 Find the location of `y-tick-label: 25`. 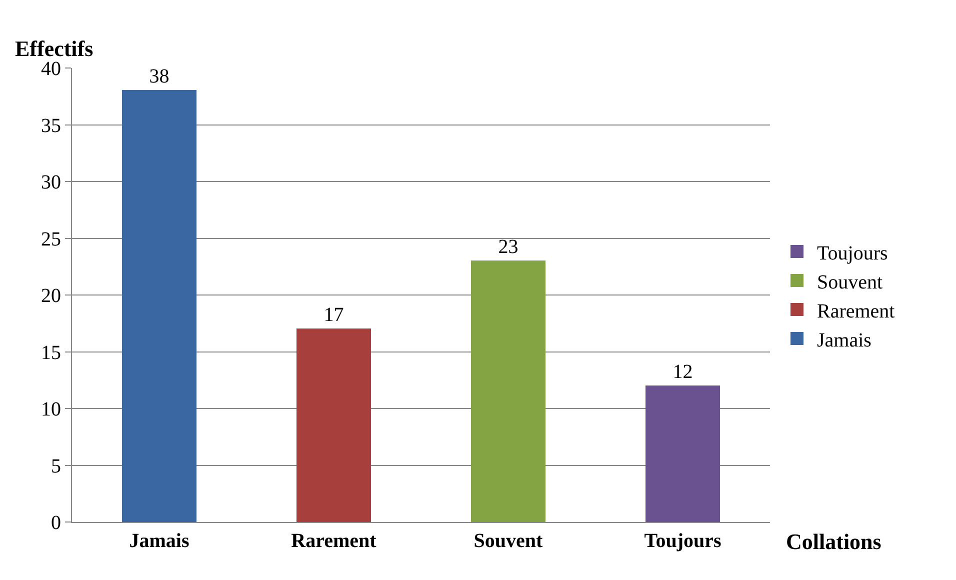

y-tick-label: 25 is located at coordinates (51, 239).